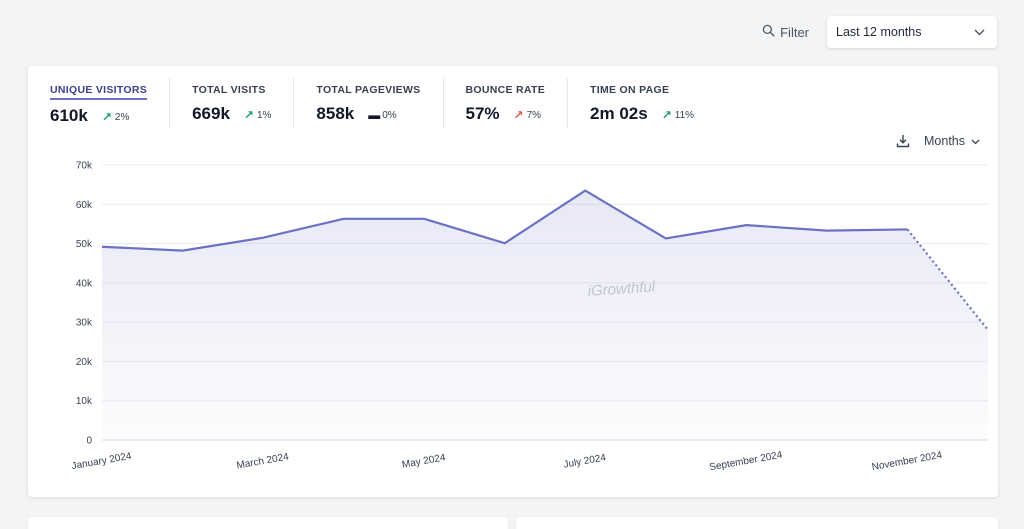 This screenshot has width=1024, height=529. What do you see at coordinates (768, 32) in the screenshot?
I see `search-icon` at bounding box center [768, 32].